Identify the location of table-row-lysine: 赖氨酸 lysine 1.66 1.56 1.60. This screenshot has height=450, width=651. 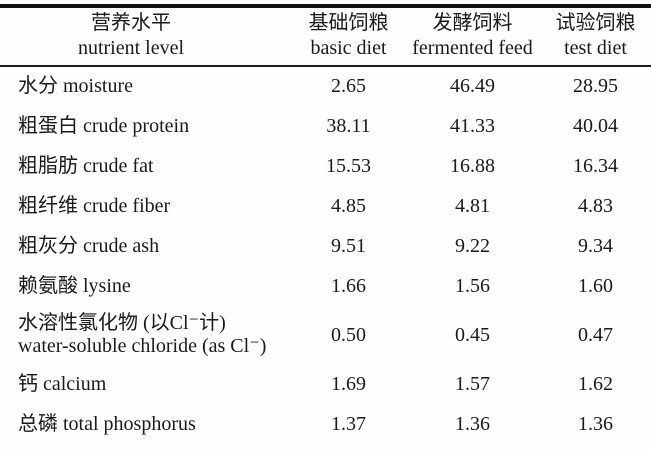
(325, 286).